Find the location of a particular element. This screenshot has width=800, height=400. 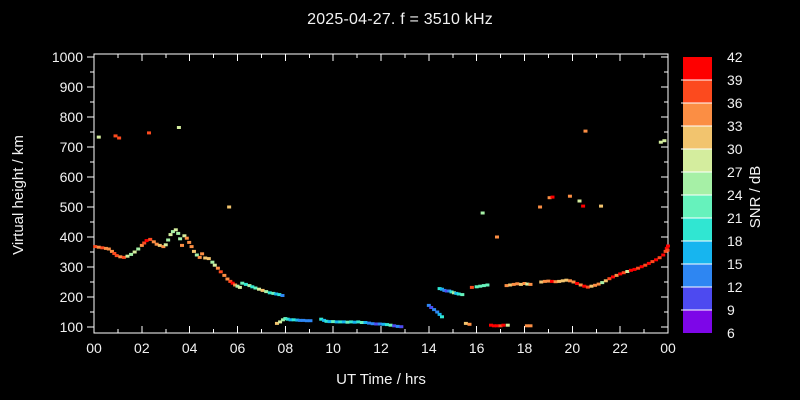

colorbar-tick-label: 27 is located at coordinates (735, 172).